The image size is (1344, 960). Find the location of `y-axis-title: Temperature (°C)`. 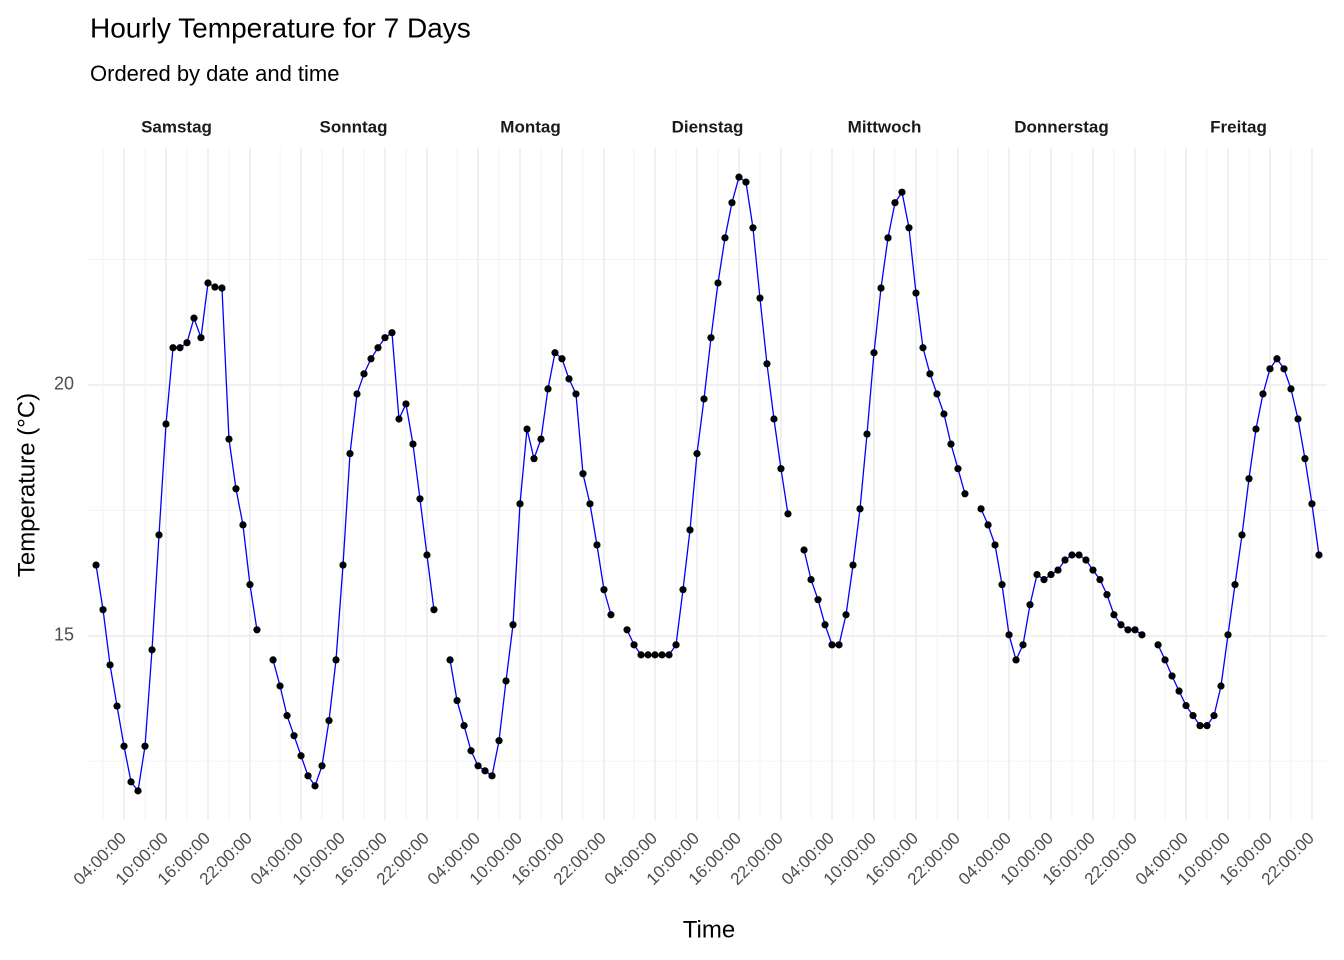

y-axis-title: Temperature (°C) is located at coordinates (26, 485).